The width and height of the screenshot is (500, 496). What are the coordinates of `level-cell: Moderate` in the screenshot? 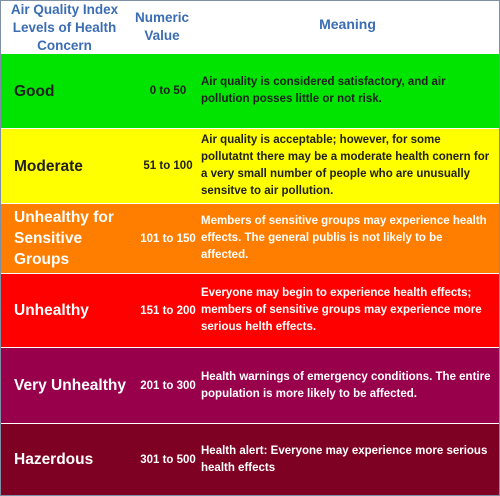 It's located at (48, 166).